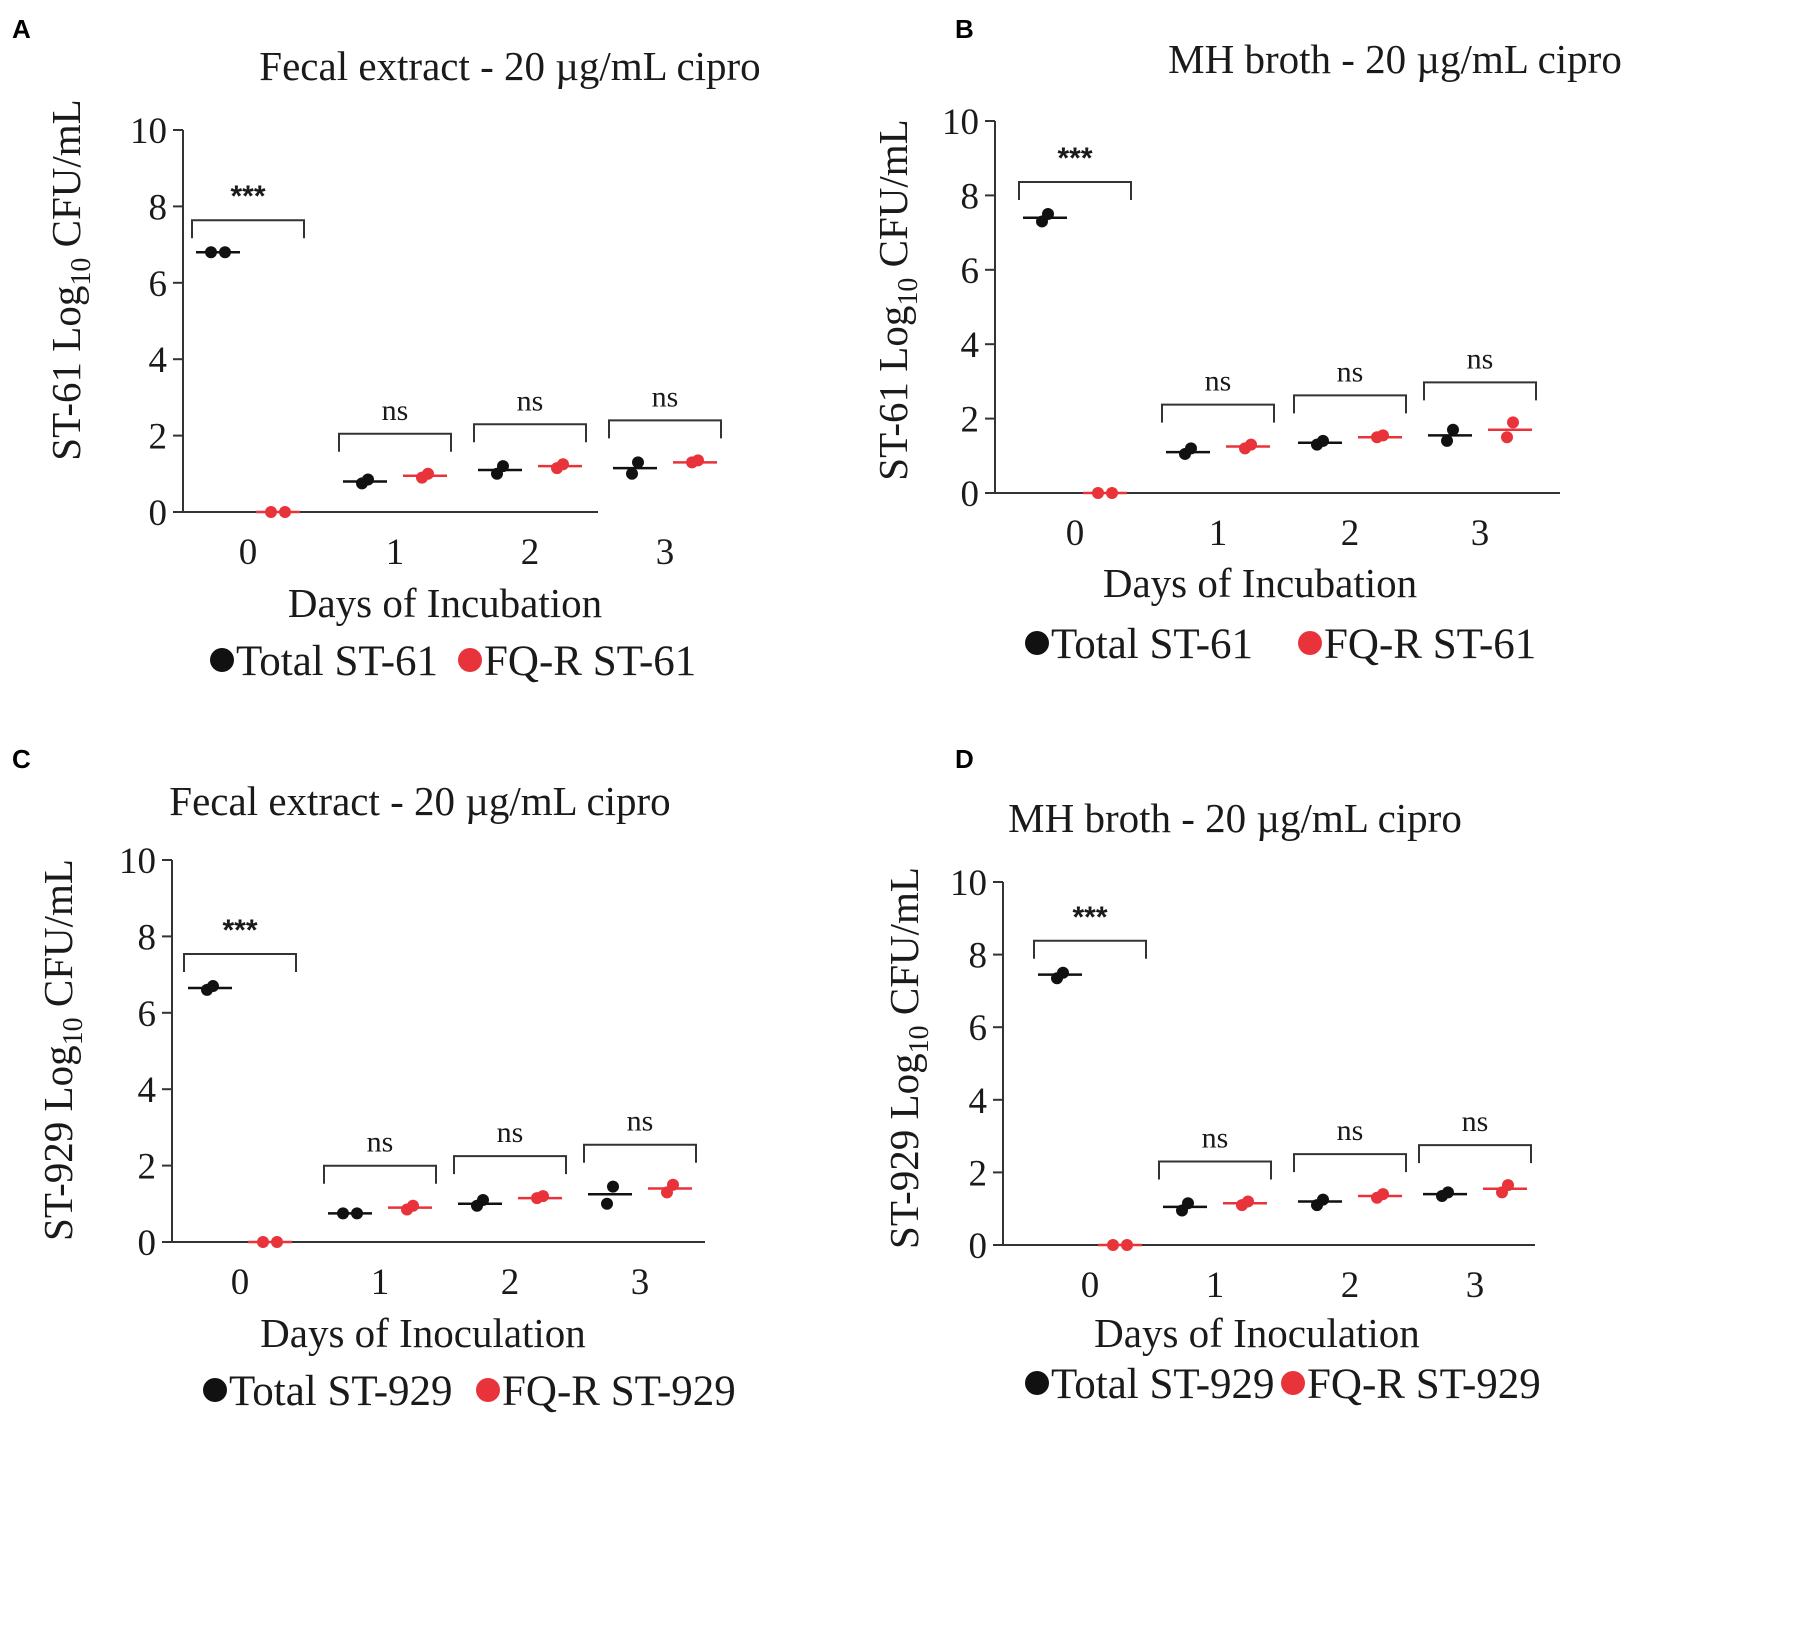 Image resolution: width=1808 pixels, height=1637 pixels. Describe the element at coordinates (619, 1391) in the screenshot. I see `legend-label: FQ-R ST-929` at that location.